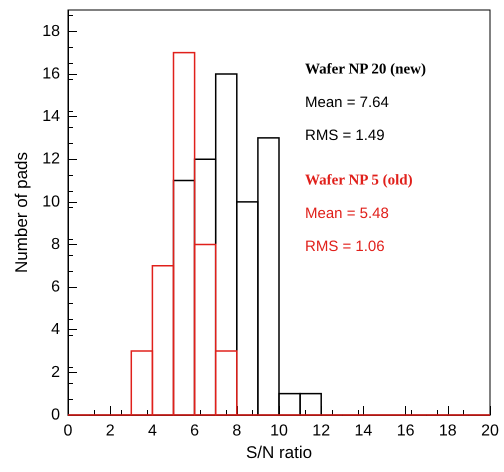  I want to click on y-tick-label: 18, so click(51, 31).